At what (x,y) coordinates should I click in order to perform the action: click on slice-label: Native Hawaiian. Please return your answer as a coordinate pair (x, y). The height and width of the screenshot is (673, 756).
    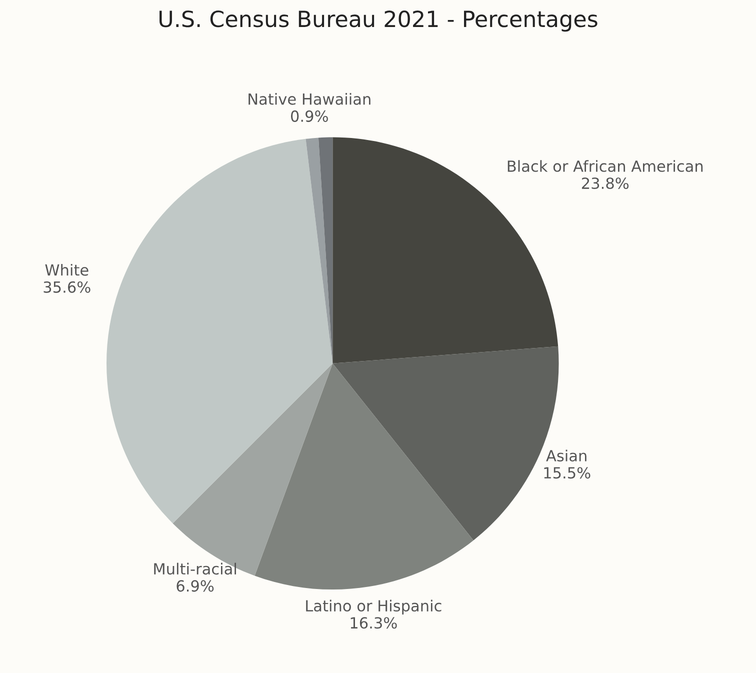
    Looking at the image, I should click on (309, 99).